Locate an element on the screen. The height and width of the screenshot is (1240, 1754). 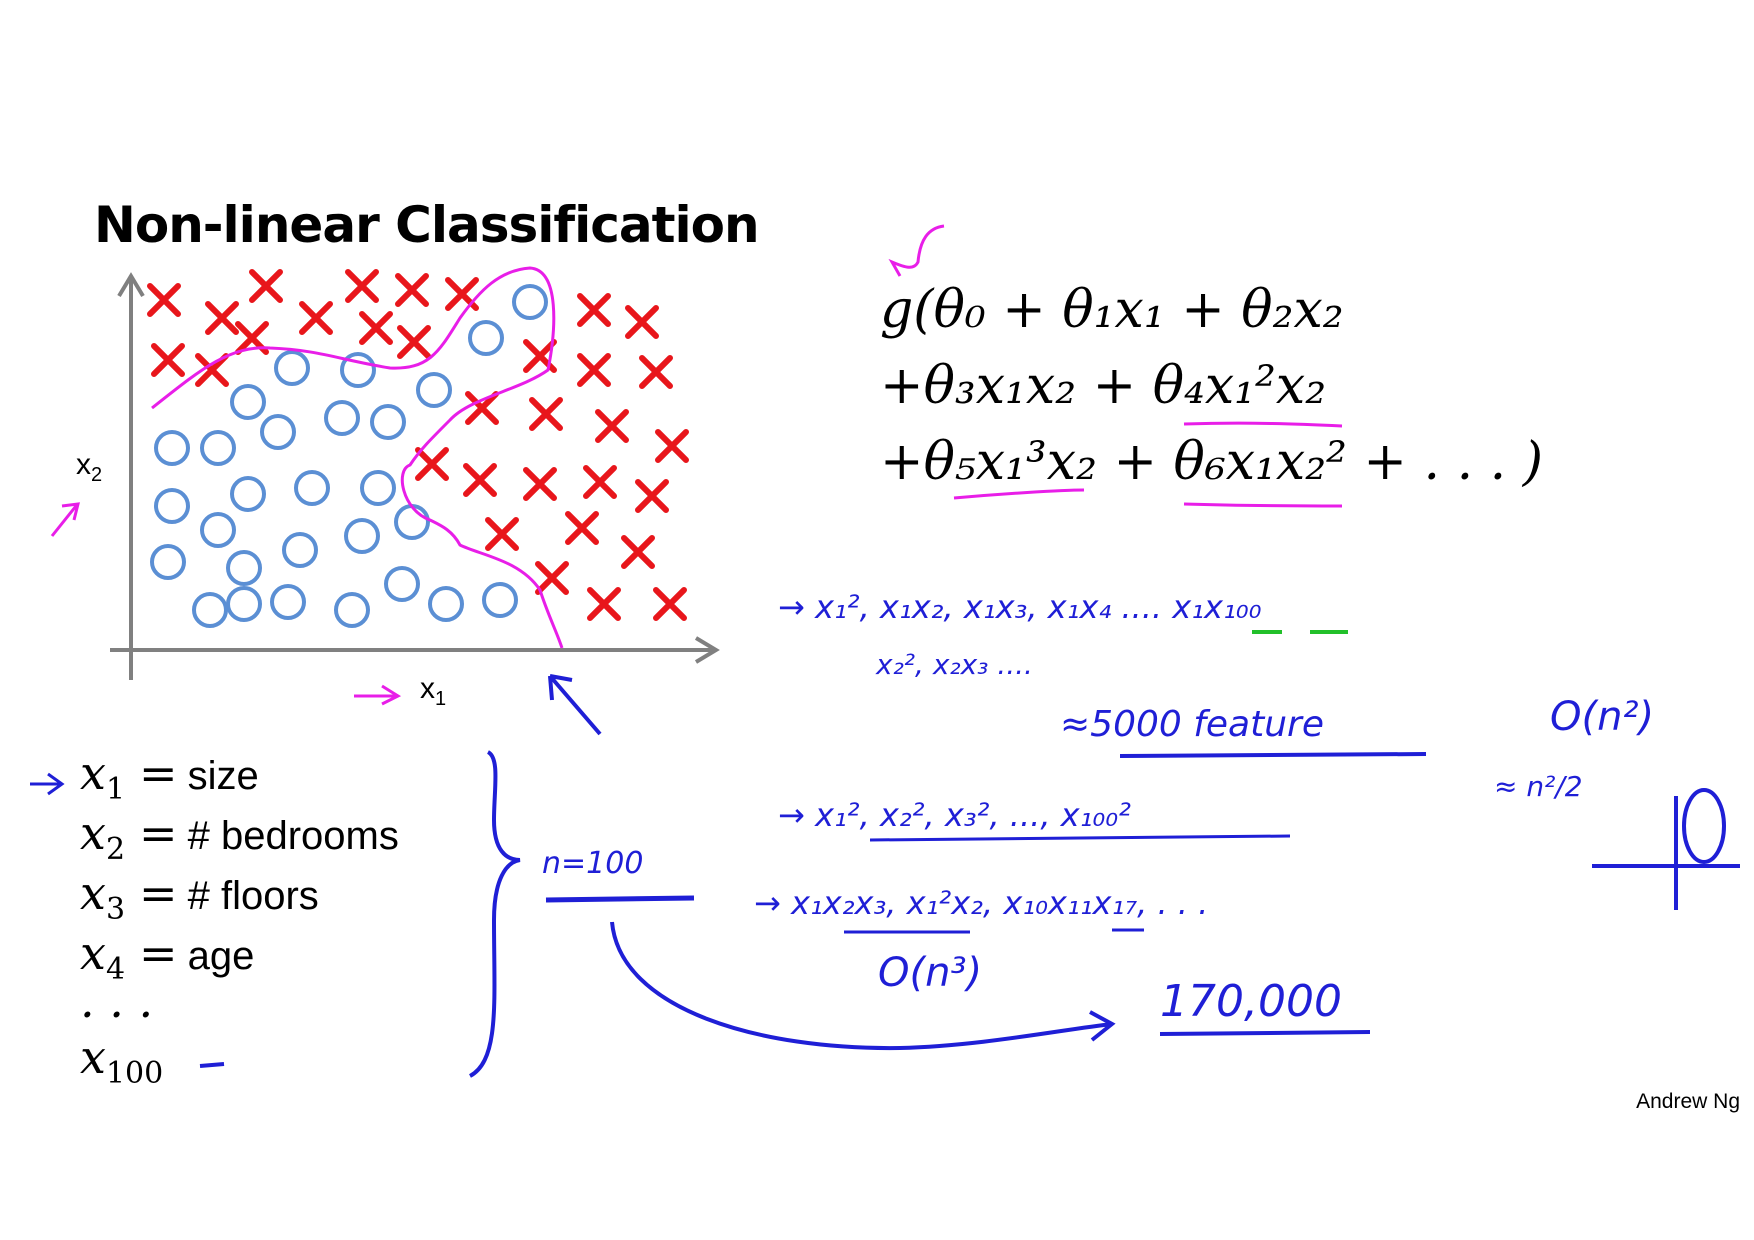
plot-axes is located at coordinates (415, 476).